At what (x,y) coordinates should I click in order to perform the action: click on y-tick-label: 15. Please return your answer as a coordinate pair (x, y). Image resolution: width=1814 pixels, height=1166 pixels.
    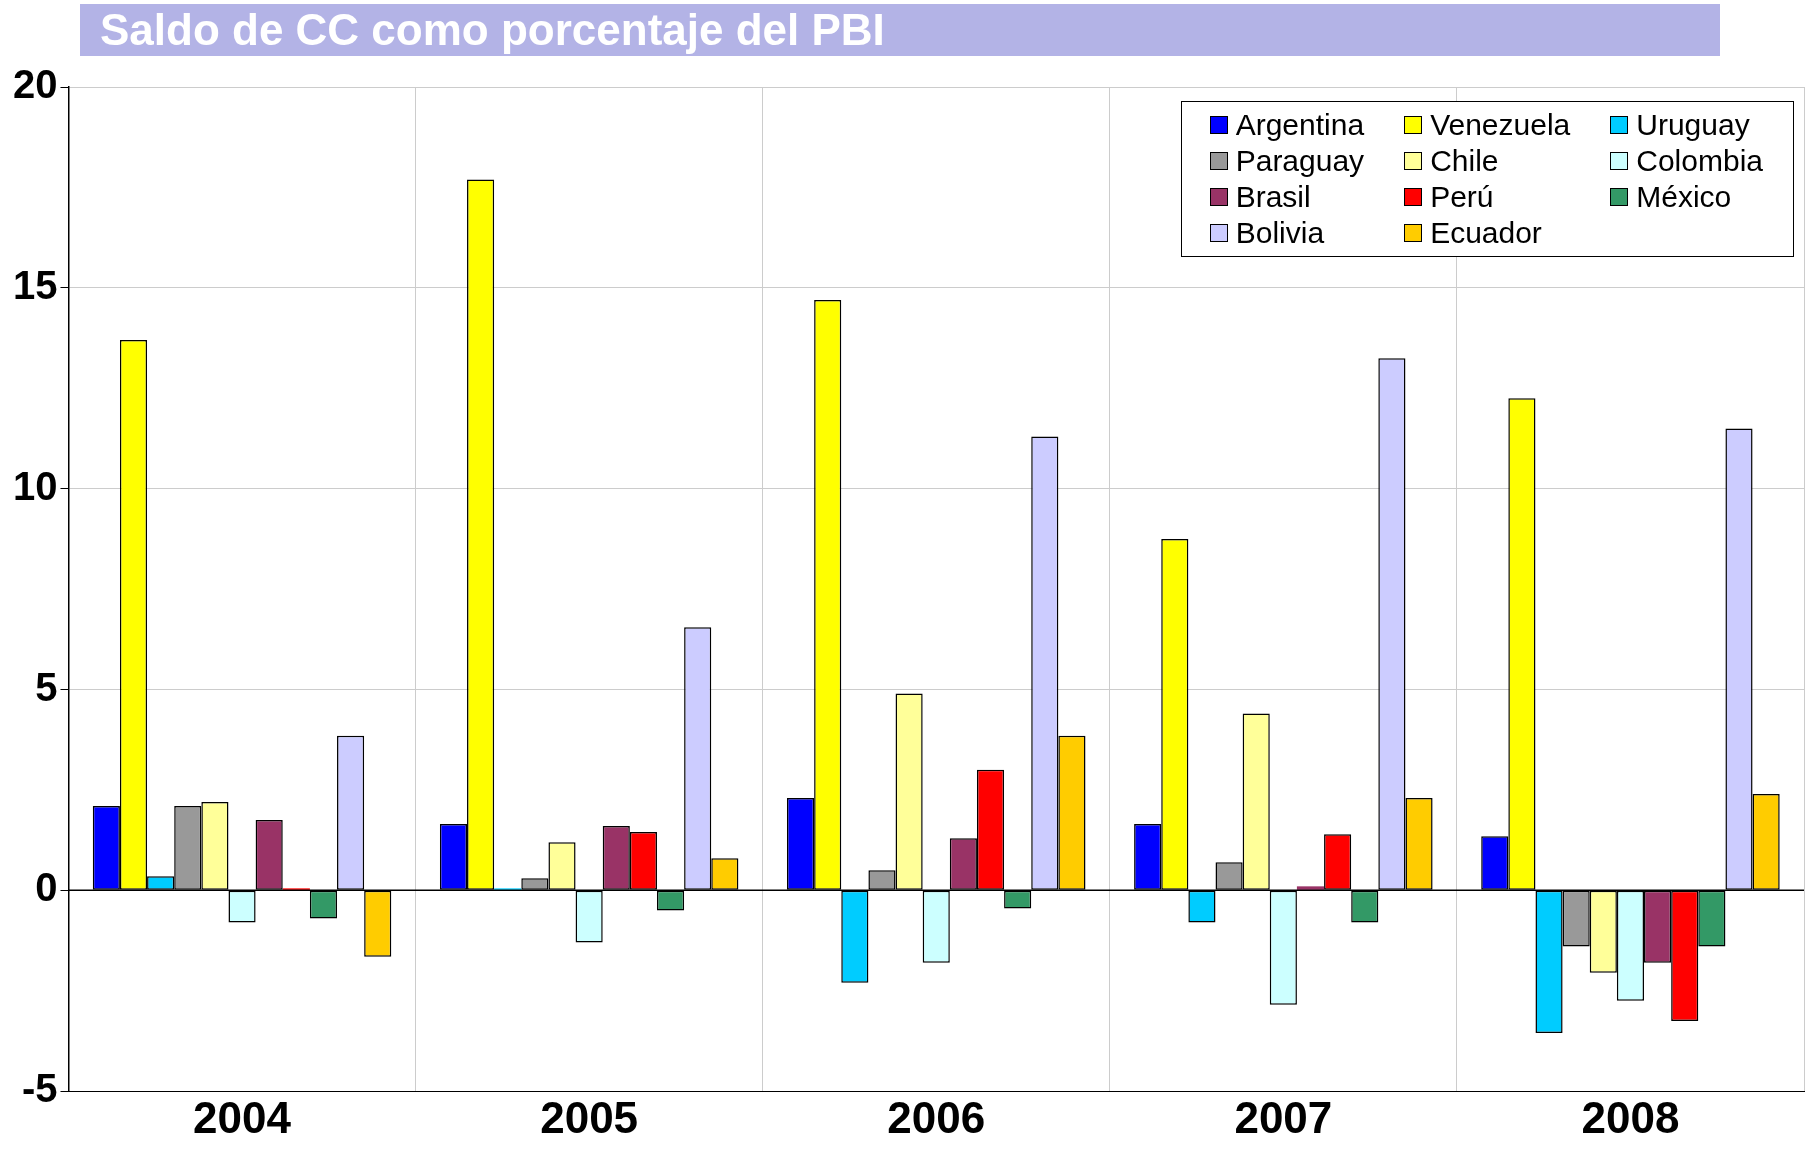
    Looking at the image, I should click on (35, 284).